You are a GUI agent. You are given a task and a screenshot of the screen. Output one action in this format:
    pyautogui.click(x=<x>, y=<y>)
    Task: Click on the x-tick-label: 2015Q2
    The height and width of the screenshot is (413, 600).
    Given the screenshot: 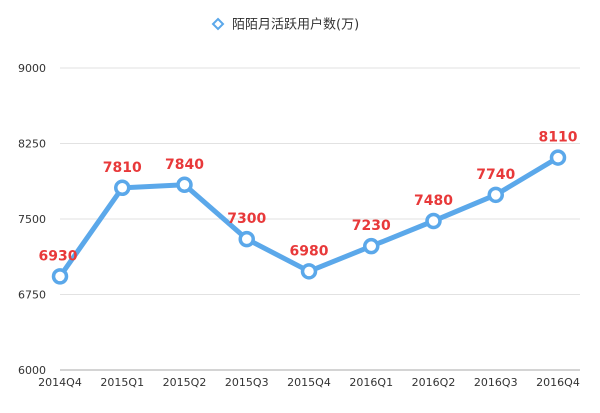 What is the action you would take?
    pyautogui.click(x=185, y=382)
    